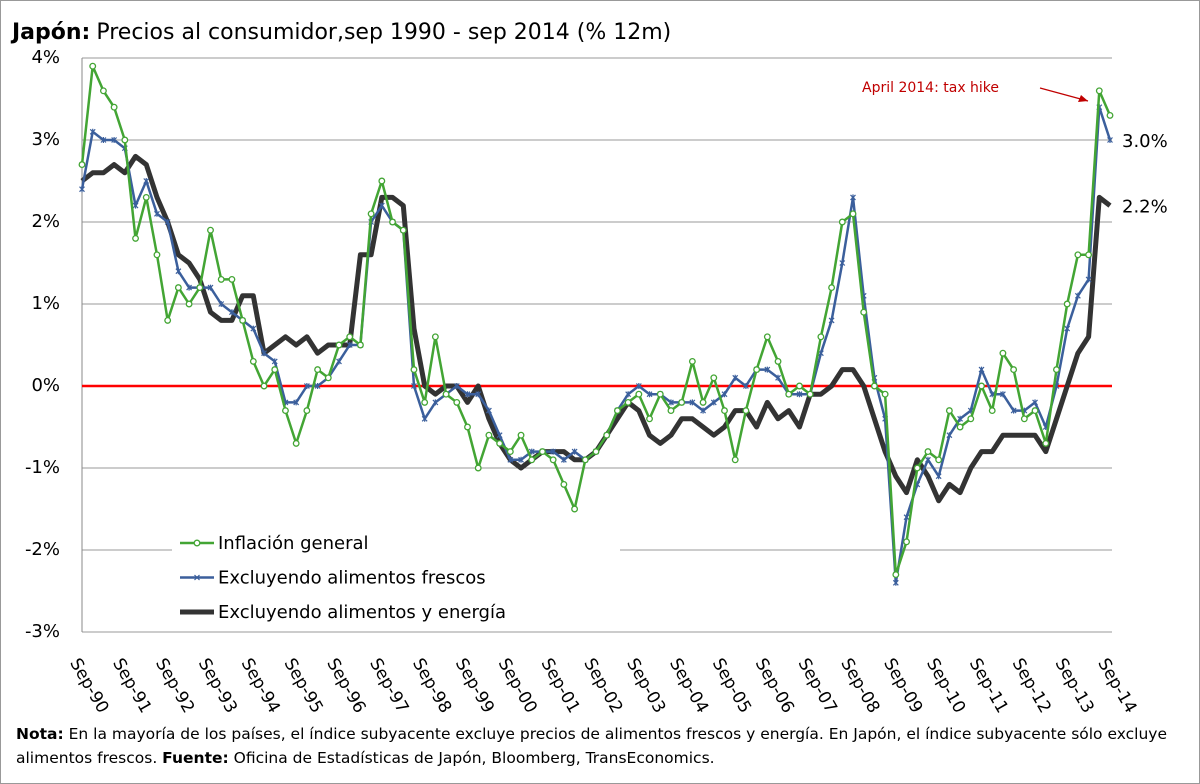  What do you see at coordinates (45, 221) in the screenshot?
I see `y-tick-label: 2%` at bounding box center [45, 221].